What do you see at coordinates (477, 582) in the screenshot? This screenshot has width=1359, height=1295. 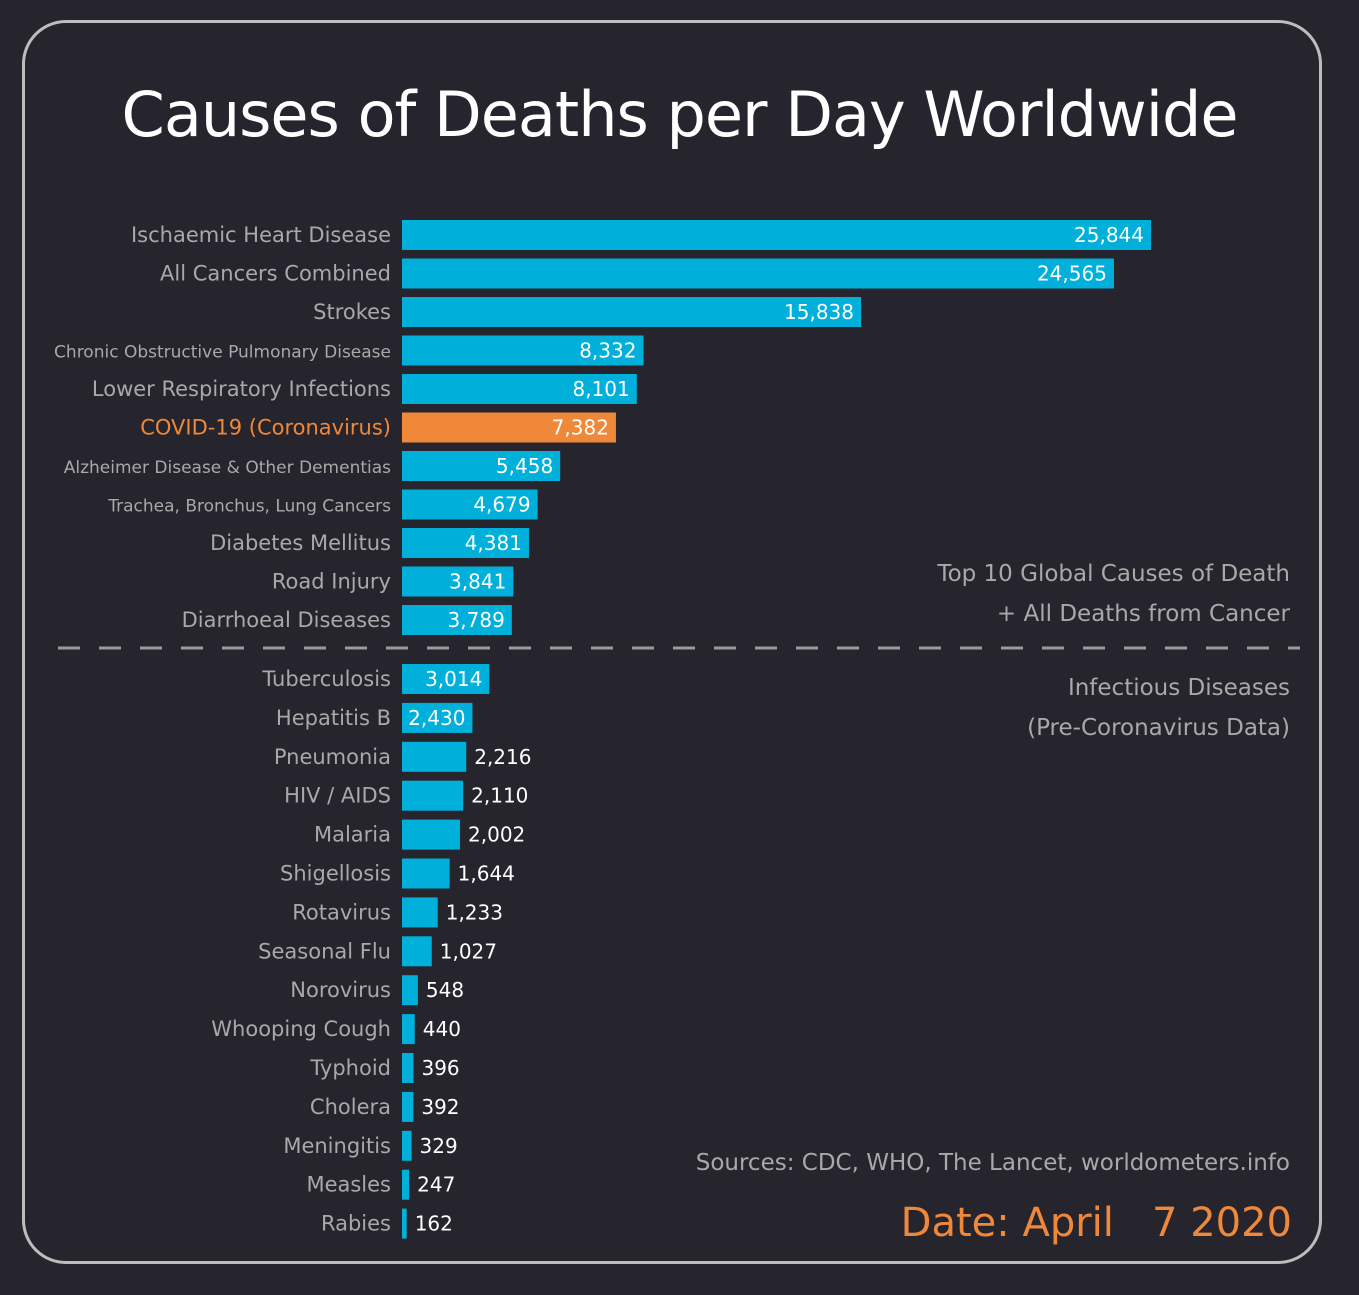 I see `value-label: 3,841` at bounding box center [477, 582].